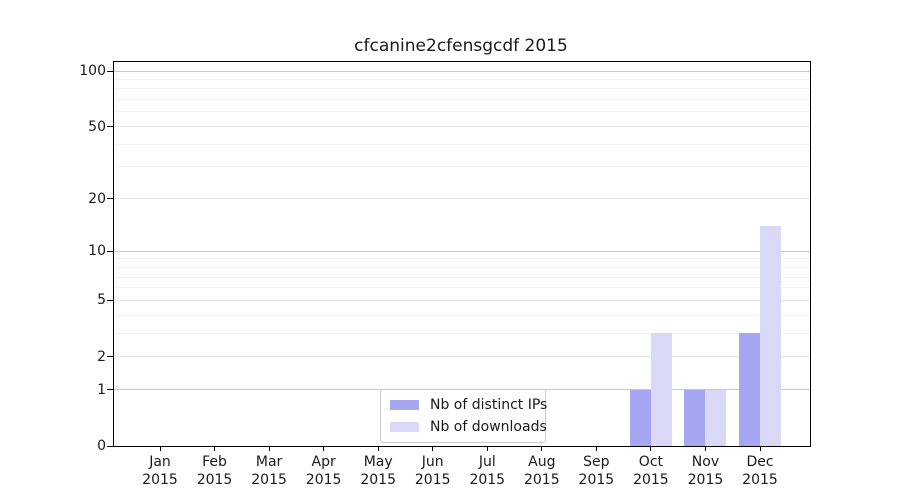 The height and width of the screenshot is (500, 900). What do you see at coordinates (101, 389) in the screenshot?
I see `y-tick-label: 1` at bounding box center [101, 389].